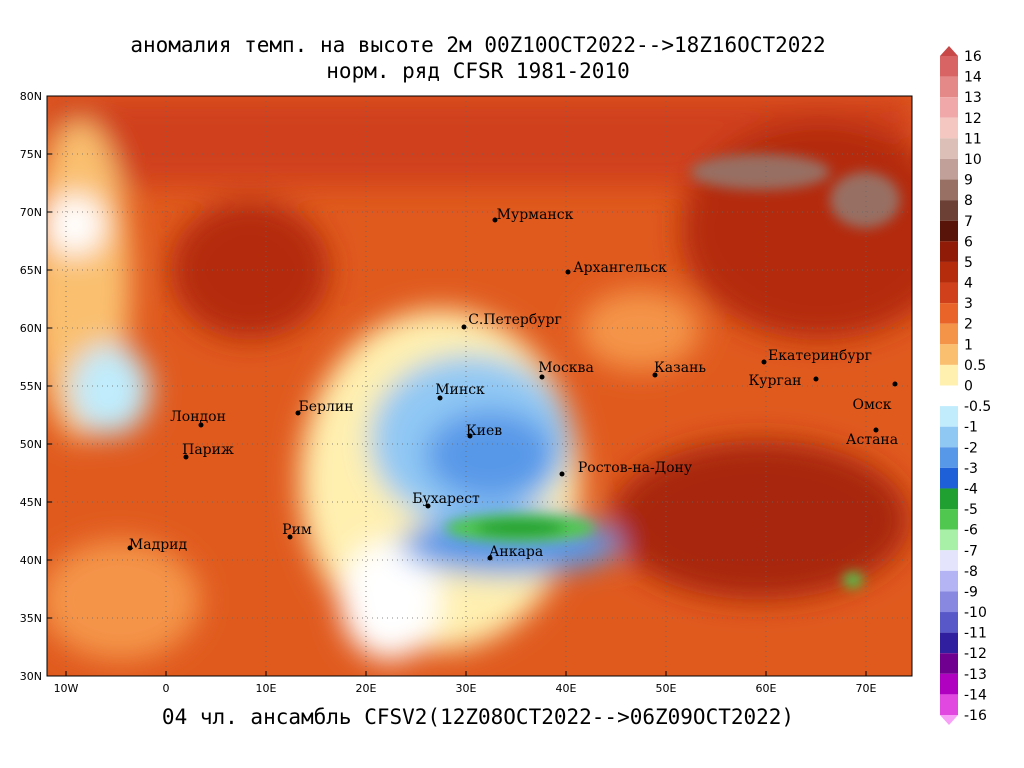 This screenshot has height=768, width=1024. What do you see at coordinates (198, 417) in the screenshot?
I see `city-label: Лондон` at bounding box center [198, 417].